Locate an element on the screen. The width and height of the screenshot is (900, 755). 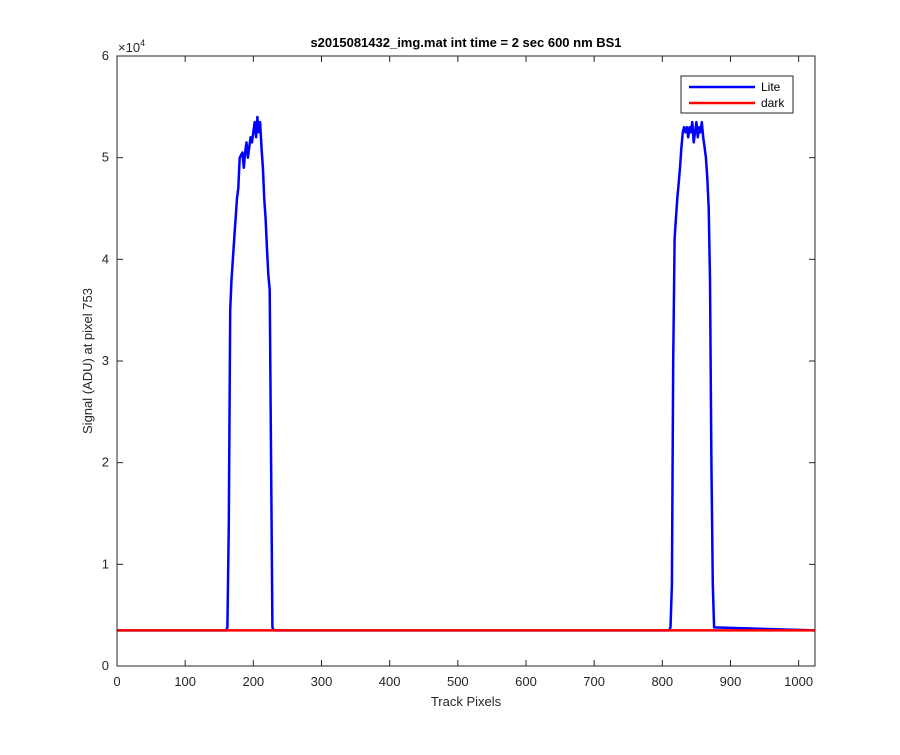
y-exponent-power: 4 is located at coordinates (142, 43).